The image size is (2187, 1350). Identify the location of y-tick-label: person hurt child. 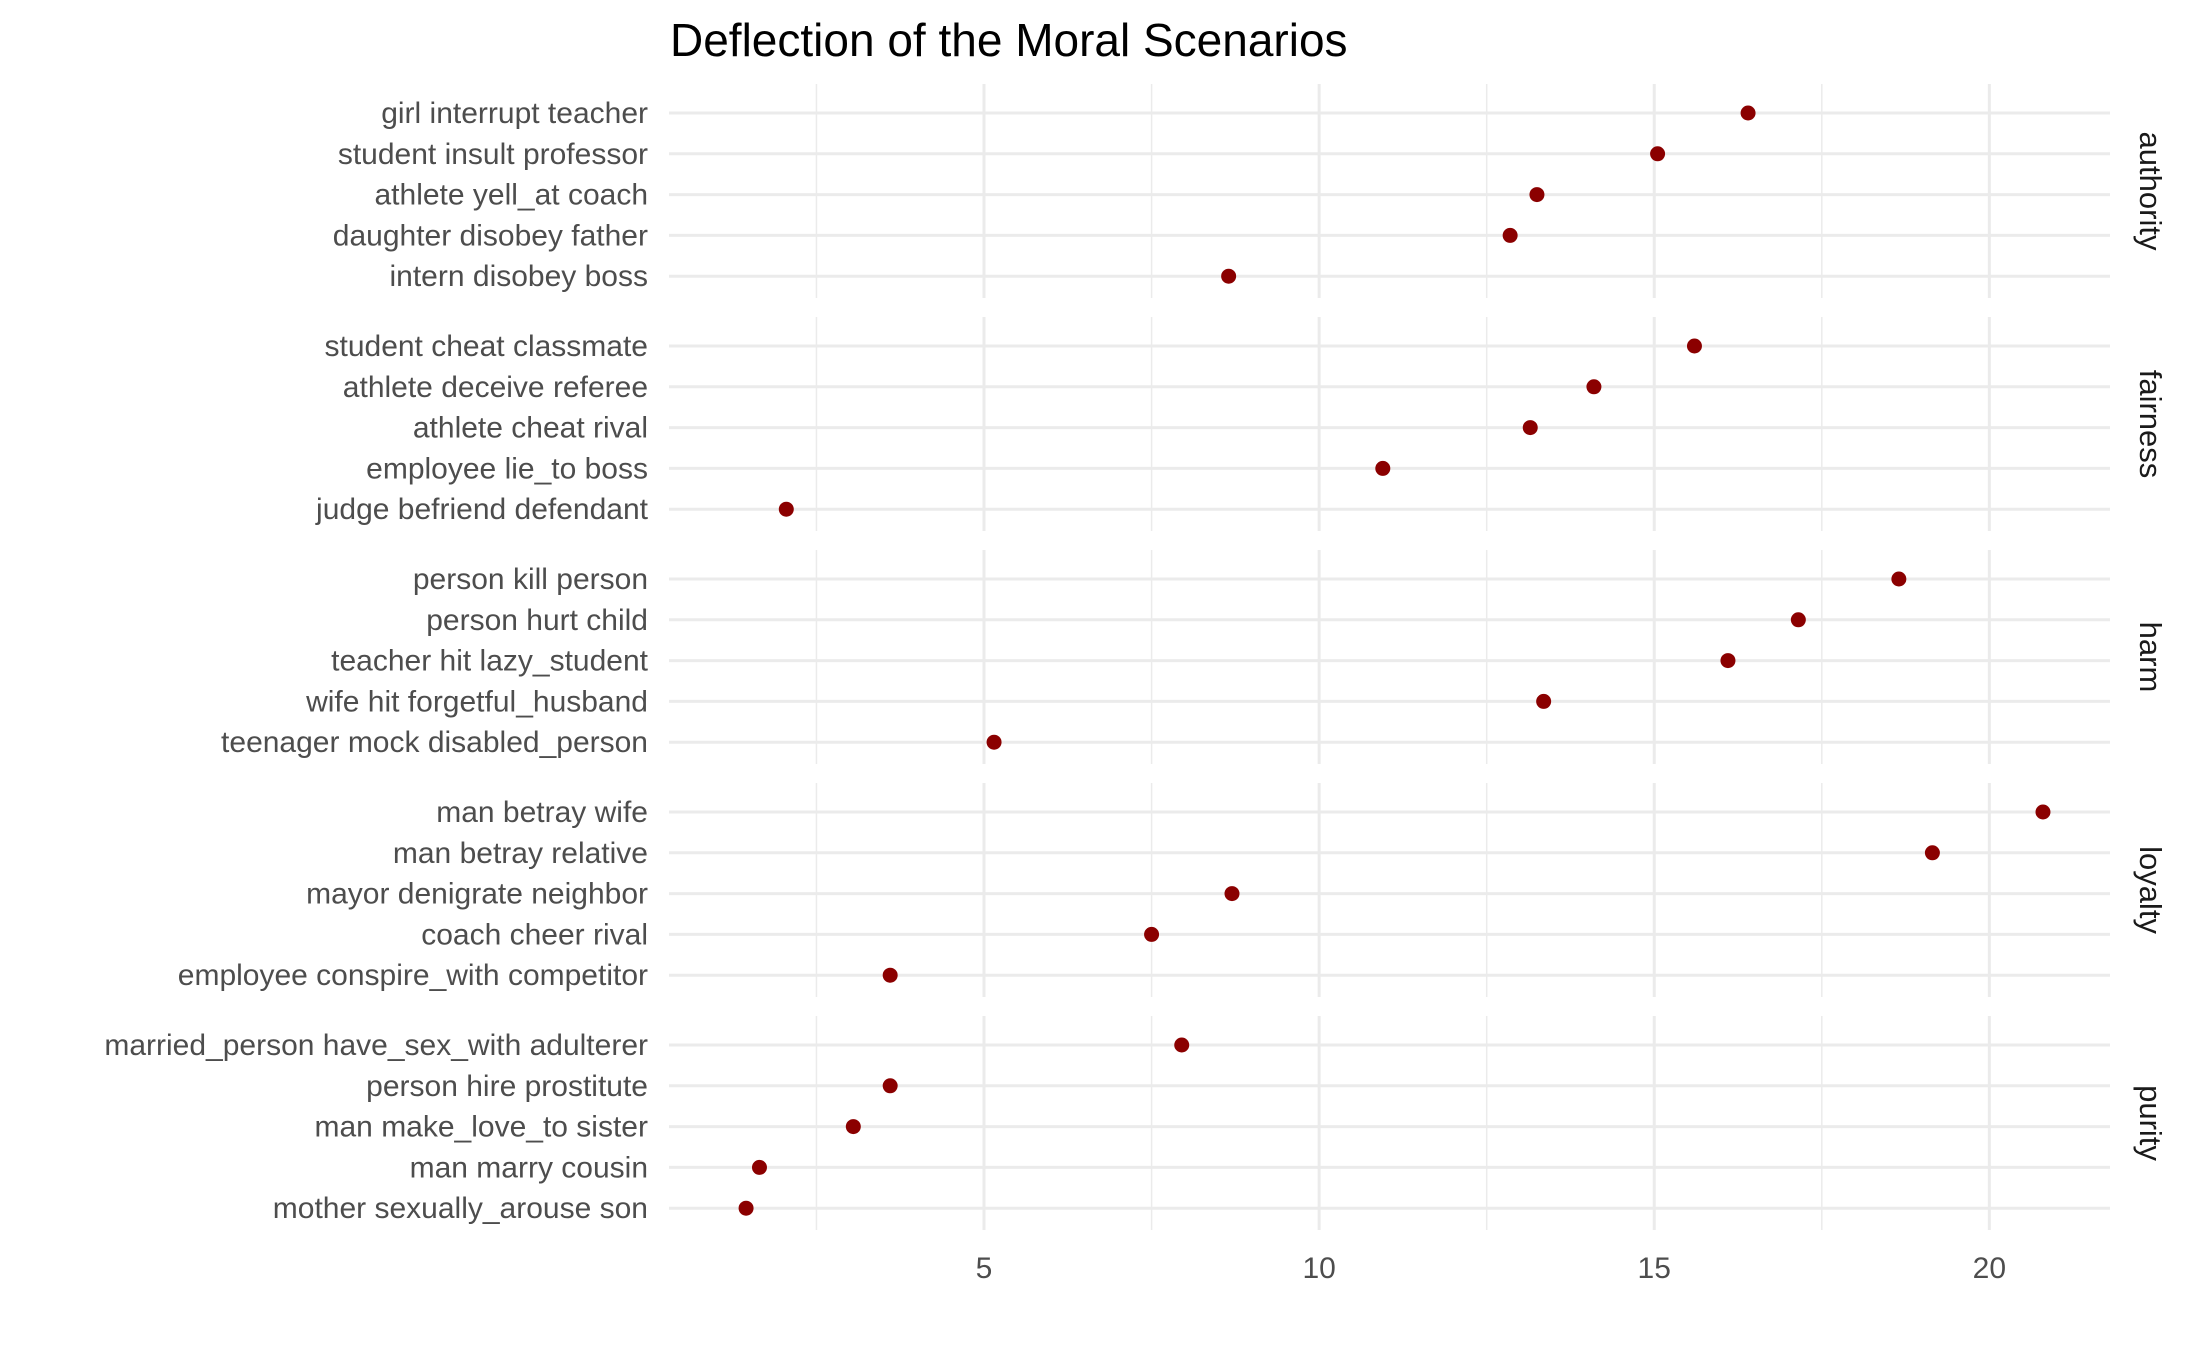
(537, 620).